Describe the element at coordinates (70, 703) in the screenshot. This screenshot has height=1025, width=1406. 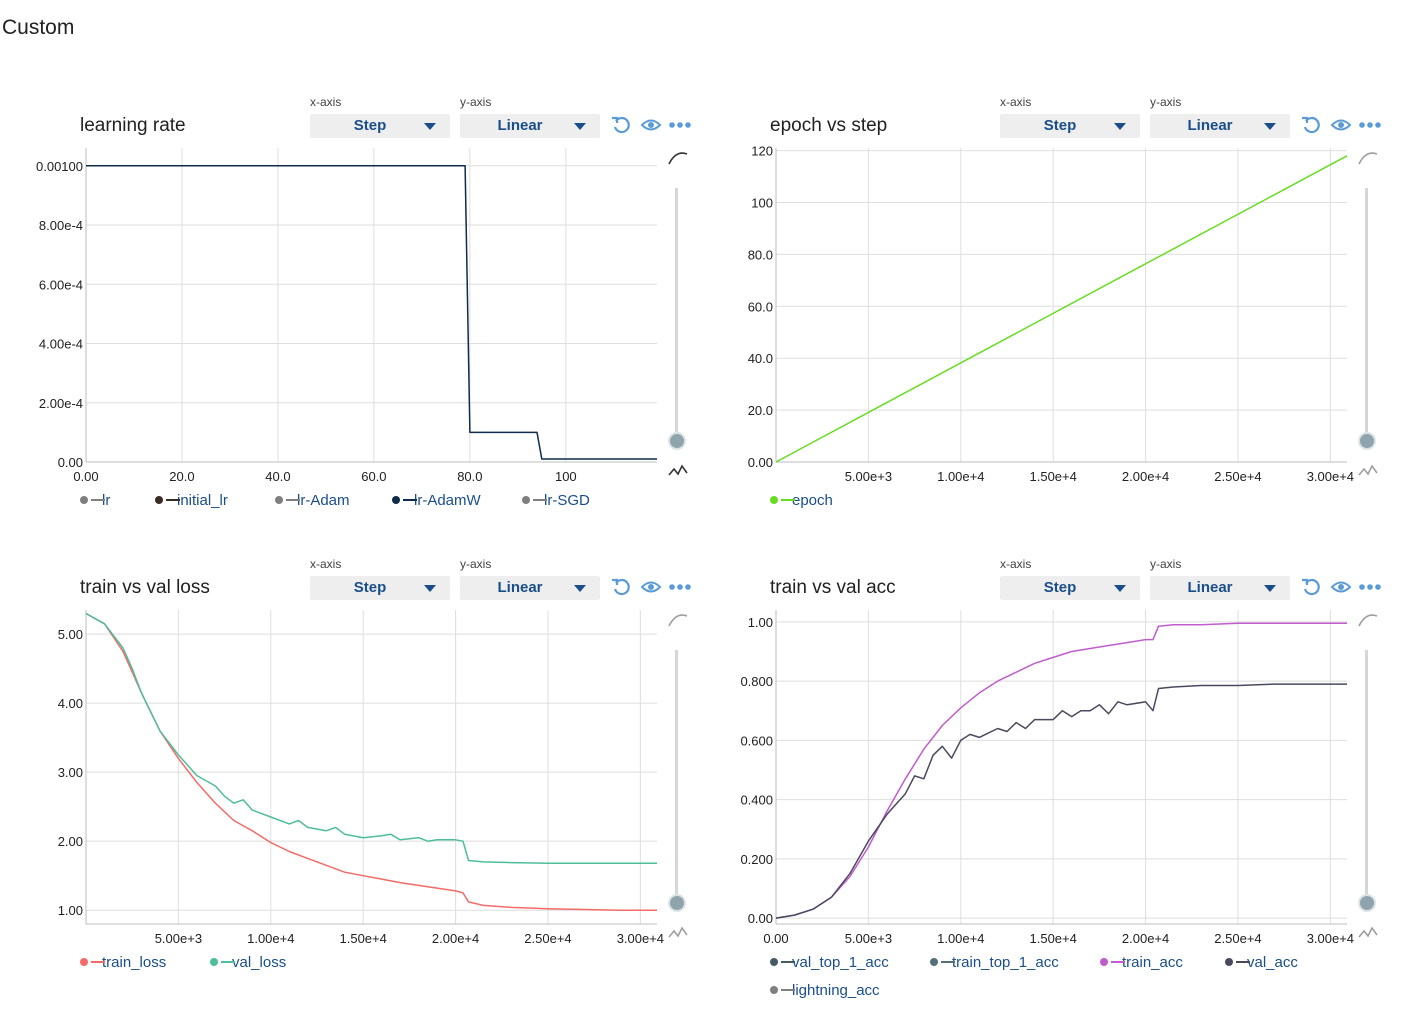
I see `y-tick-label: 4.00` at that location.